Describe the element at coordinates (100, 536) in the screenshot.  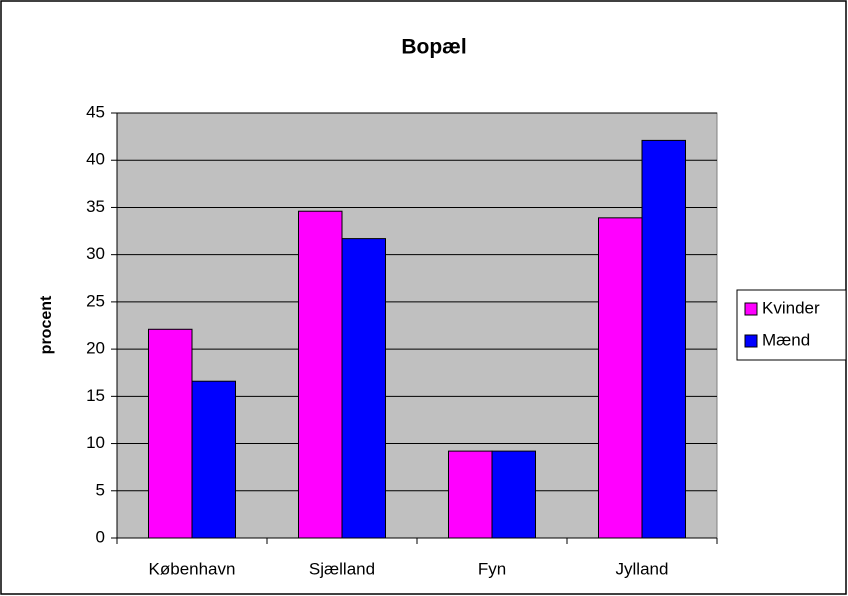
I see `y-tick-label: 0` at that location.